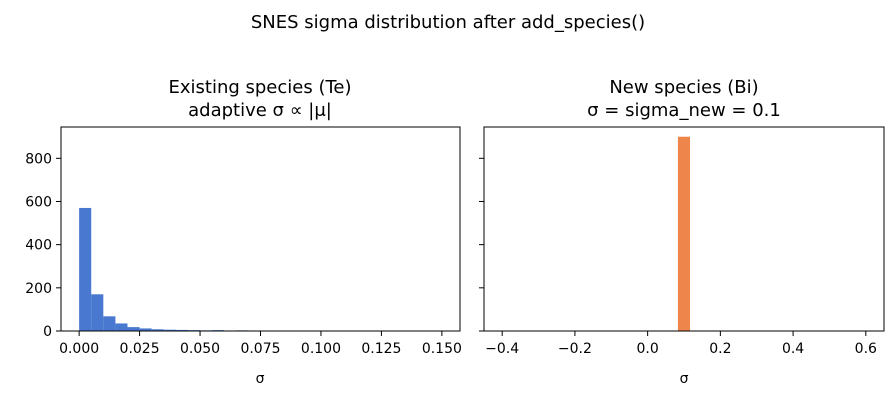 This screenshot has height=400, width=896. Describe the element at coordinates (47, 332) in the screenshot. I see `y-tick-label: 0` at that location.